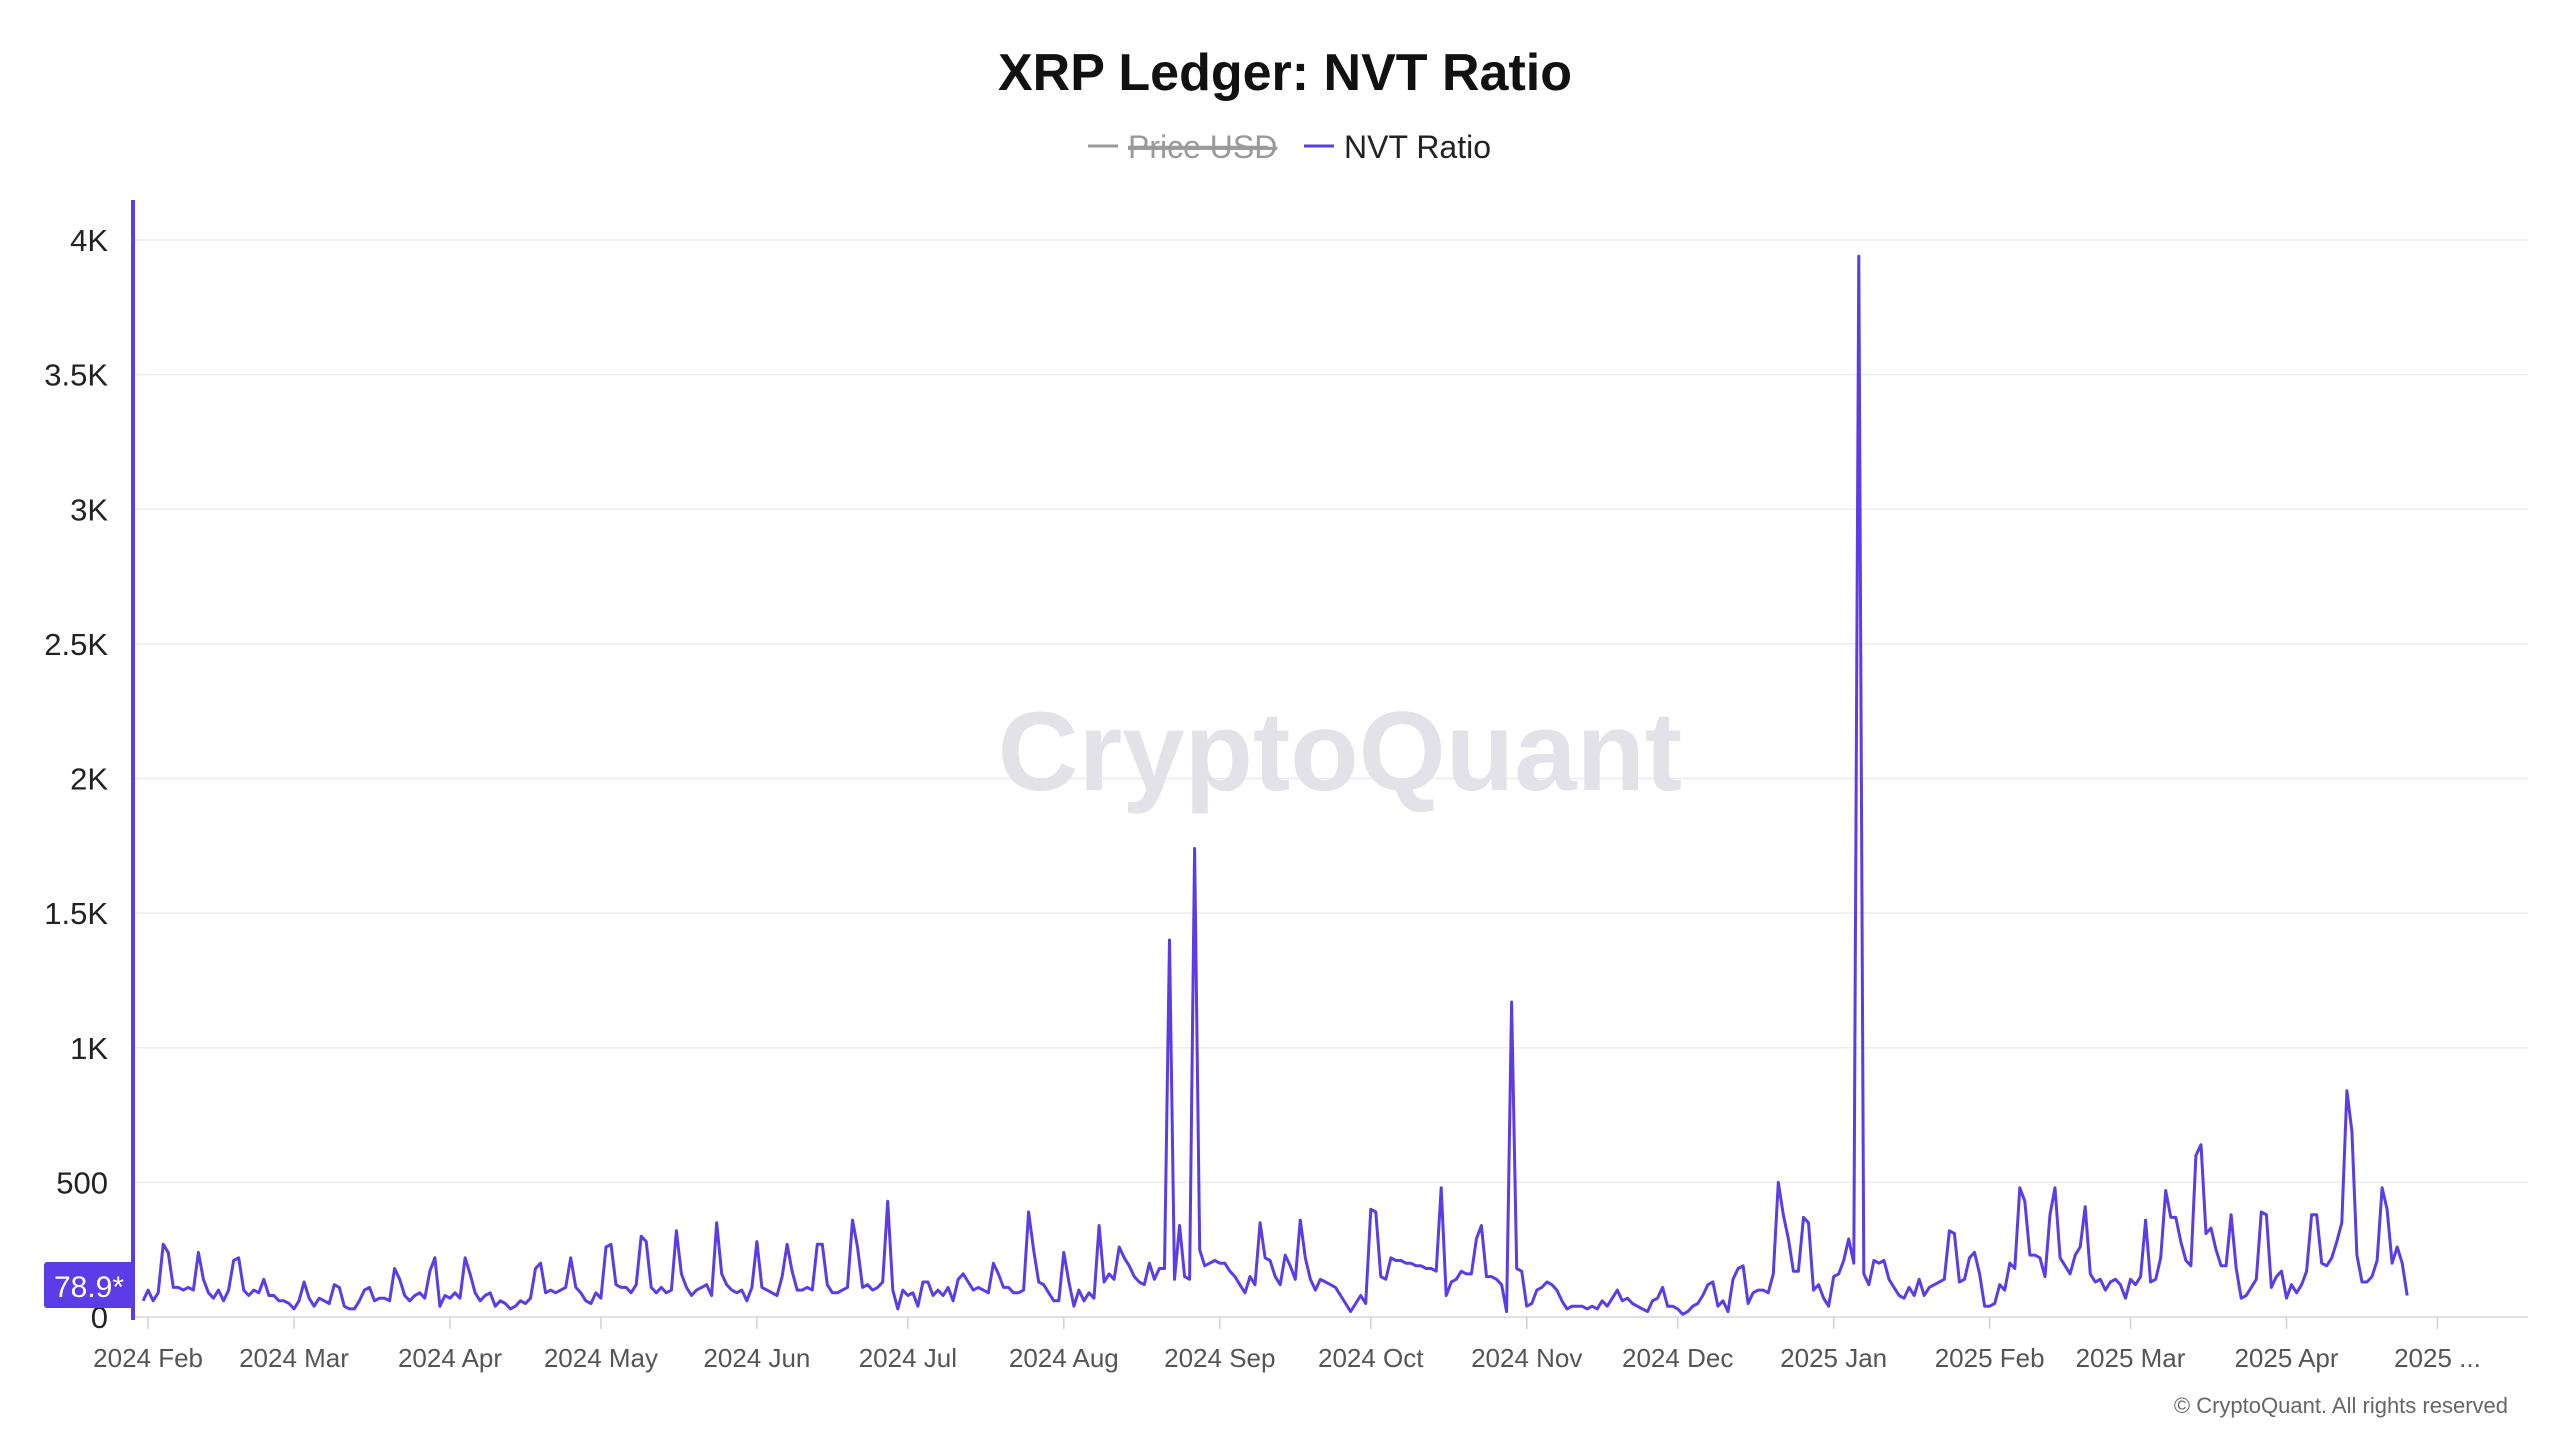 This screenshot has width=2560, height=1440. I want to click on y-tick-label: 1K, so click(89, 1048).